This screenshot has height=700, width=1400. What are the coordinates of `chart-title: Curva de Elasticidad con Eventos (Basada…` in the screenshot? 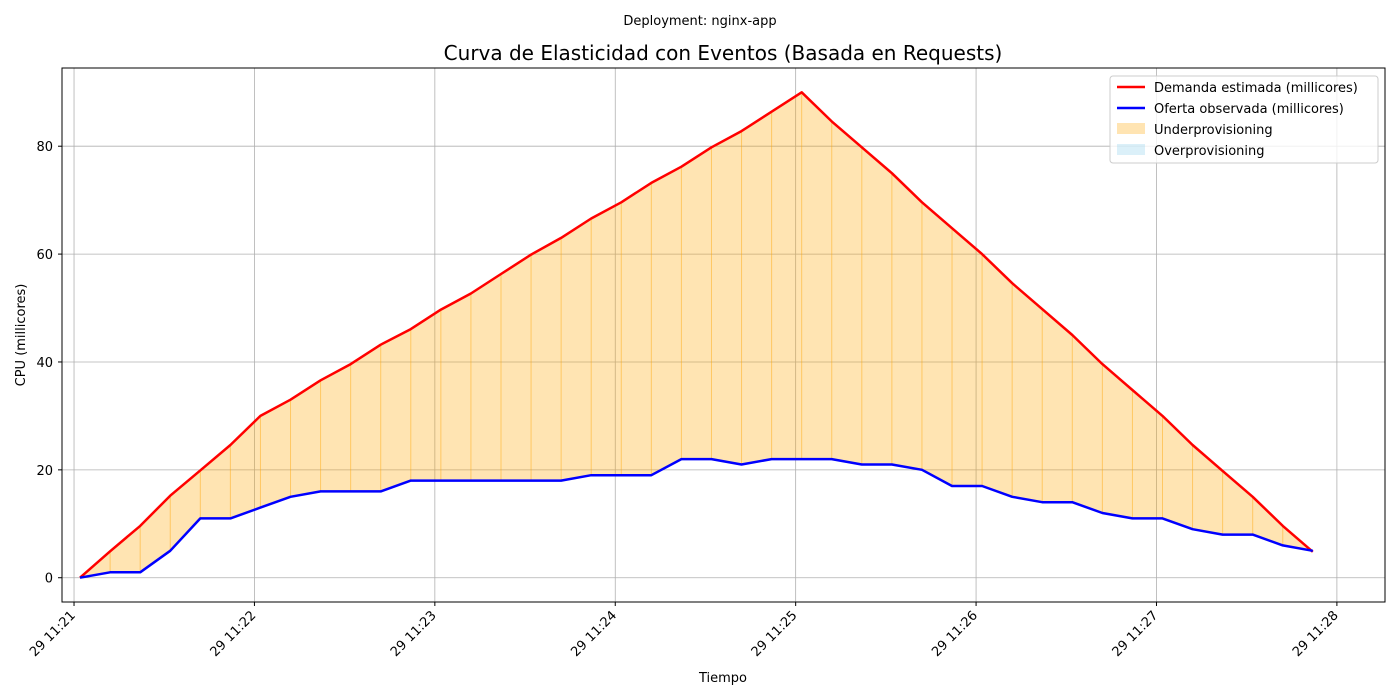 It's located at (723, 53).